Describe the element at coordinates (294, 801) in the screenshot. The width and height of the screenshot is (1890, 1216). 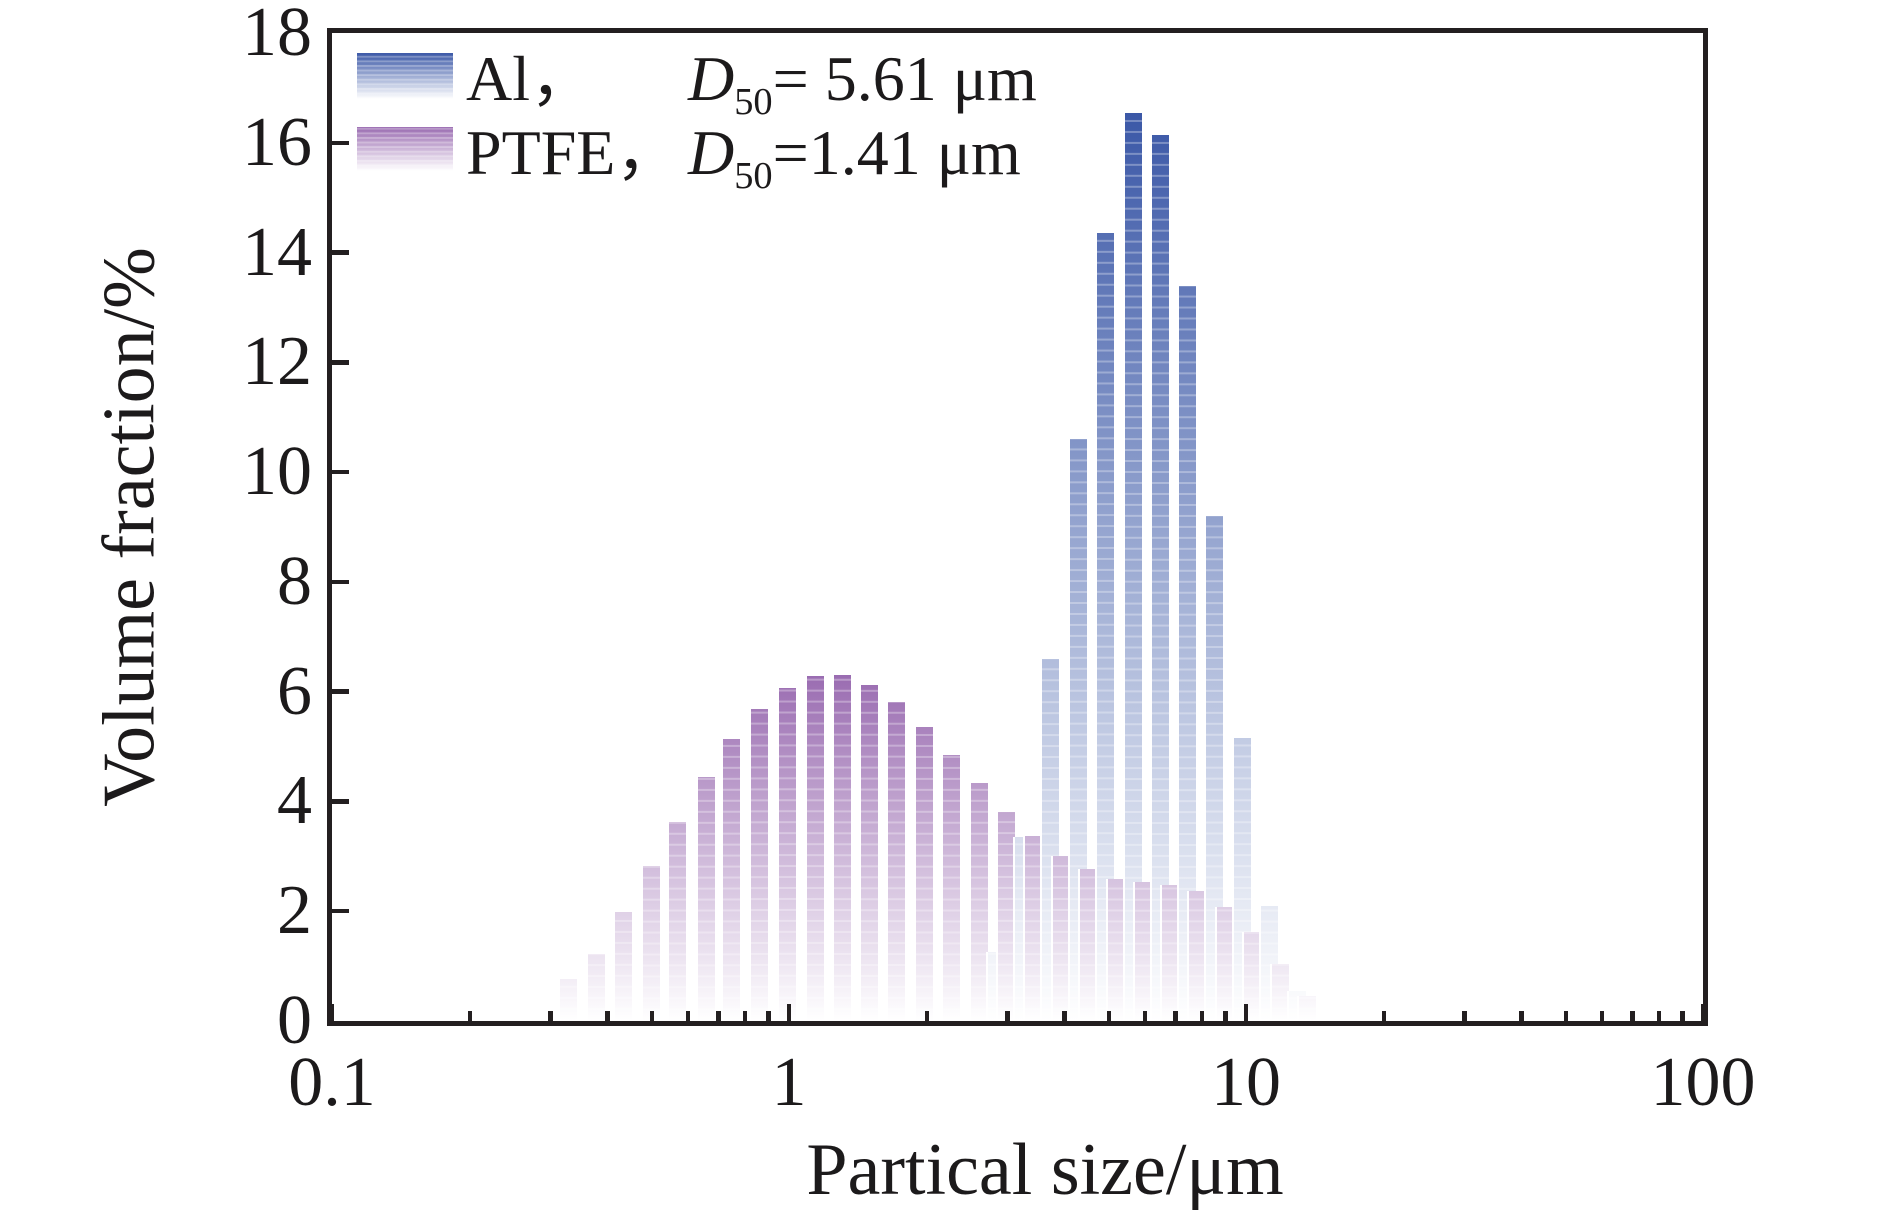
I see `y-tick-label: 4` at that location.